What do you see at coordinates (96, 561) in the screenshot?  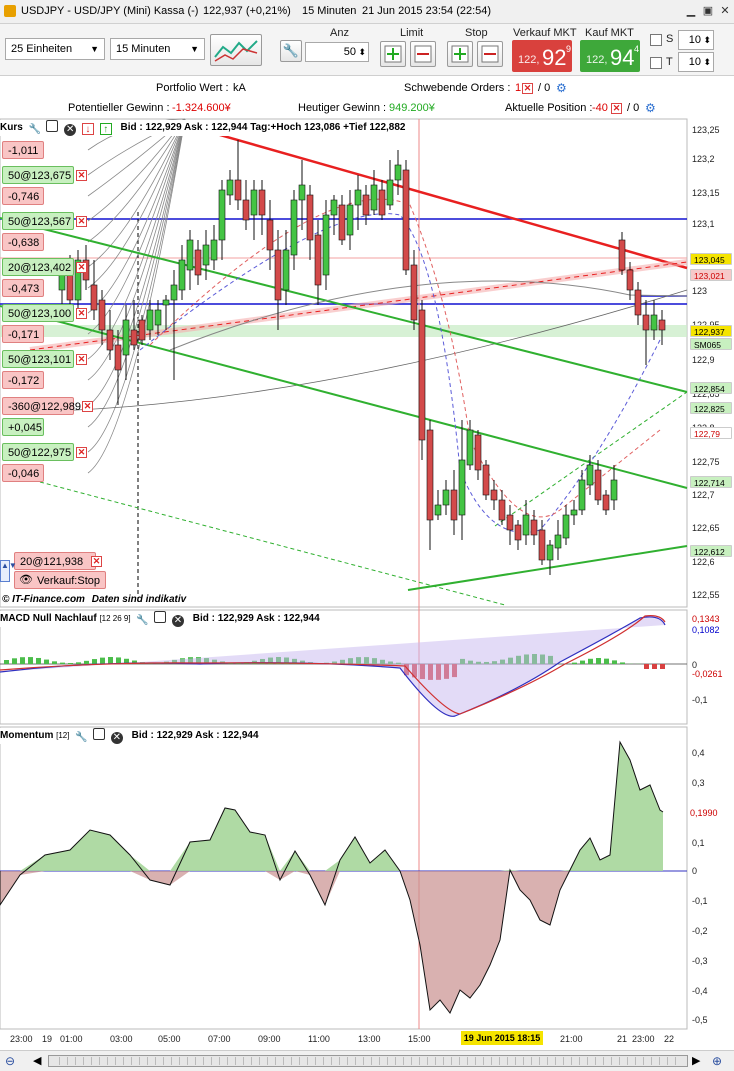 I see `cancel-stop-icon: ✕` at bounding box center [96, 561].